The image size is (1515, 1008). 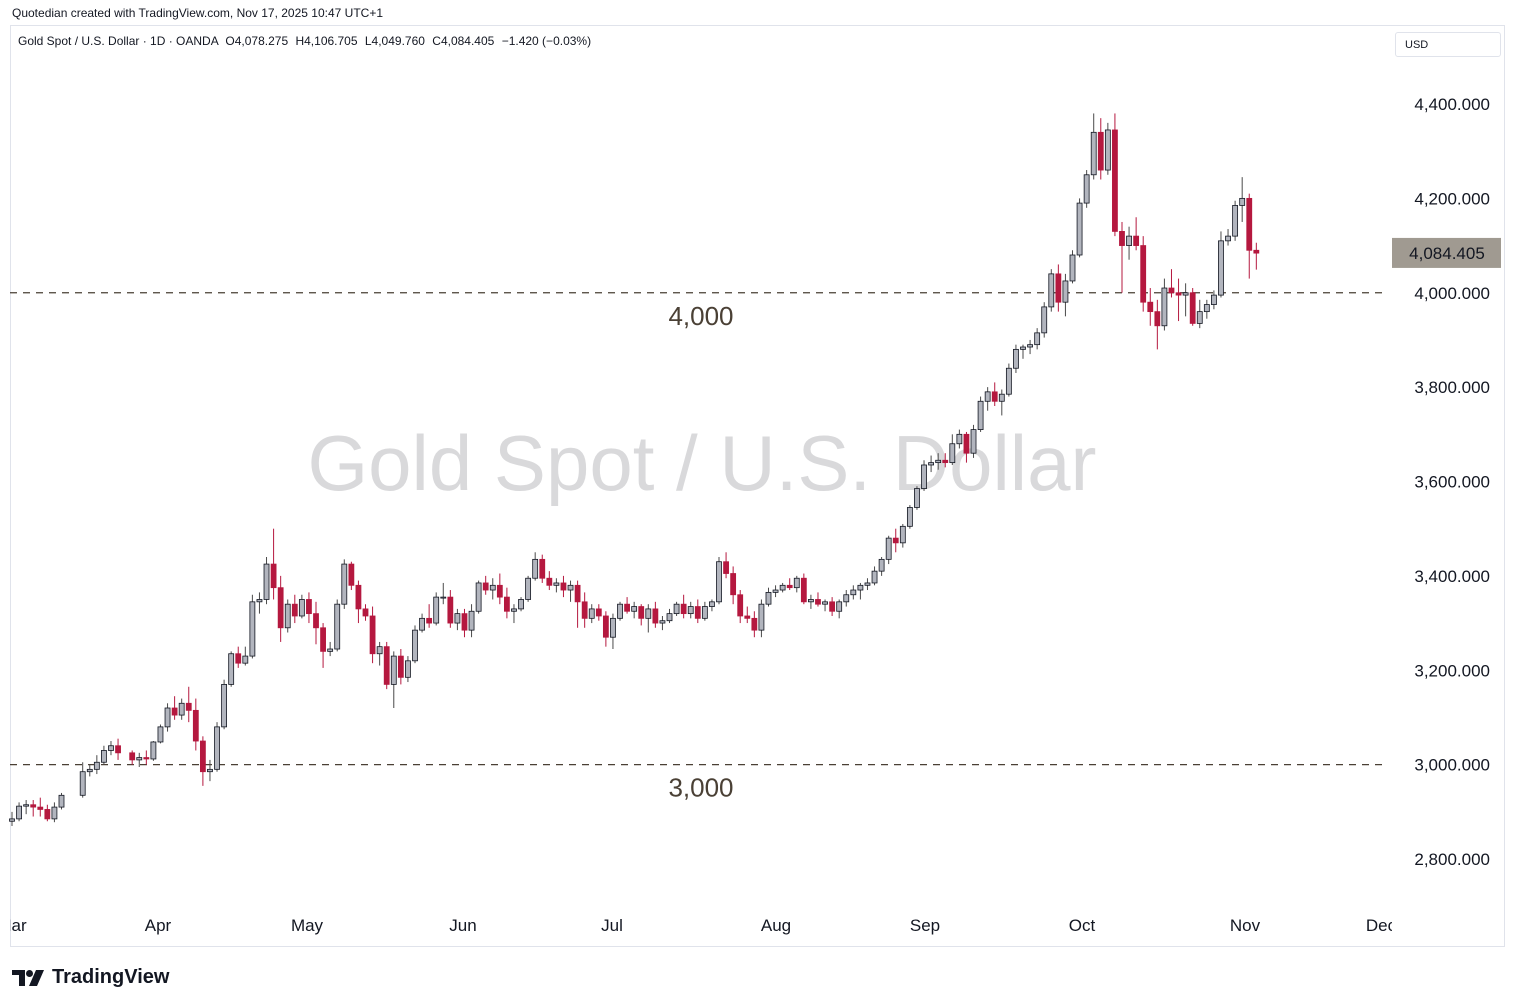 What do you see at coordinates (1452, 576) in the screenshot?
I see `price-tick-label: 3,400.000` at bounding box center [1452, 576].